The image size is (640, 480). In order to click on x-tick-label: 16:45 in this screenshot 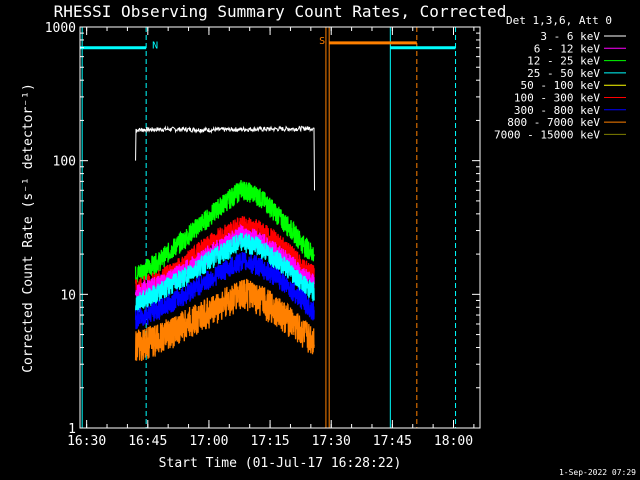, I will do `click(147, 441)`.